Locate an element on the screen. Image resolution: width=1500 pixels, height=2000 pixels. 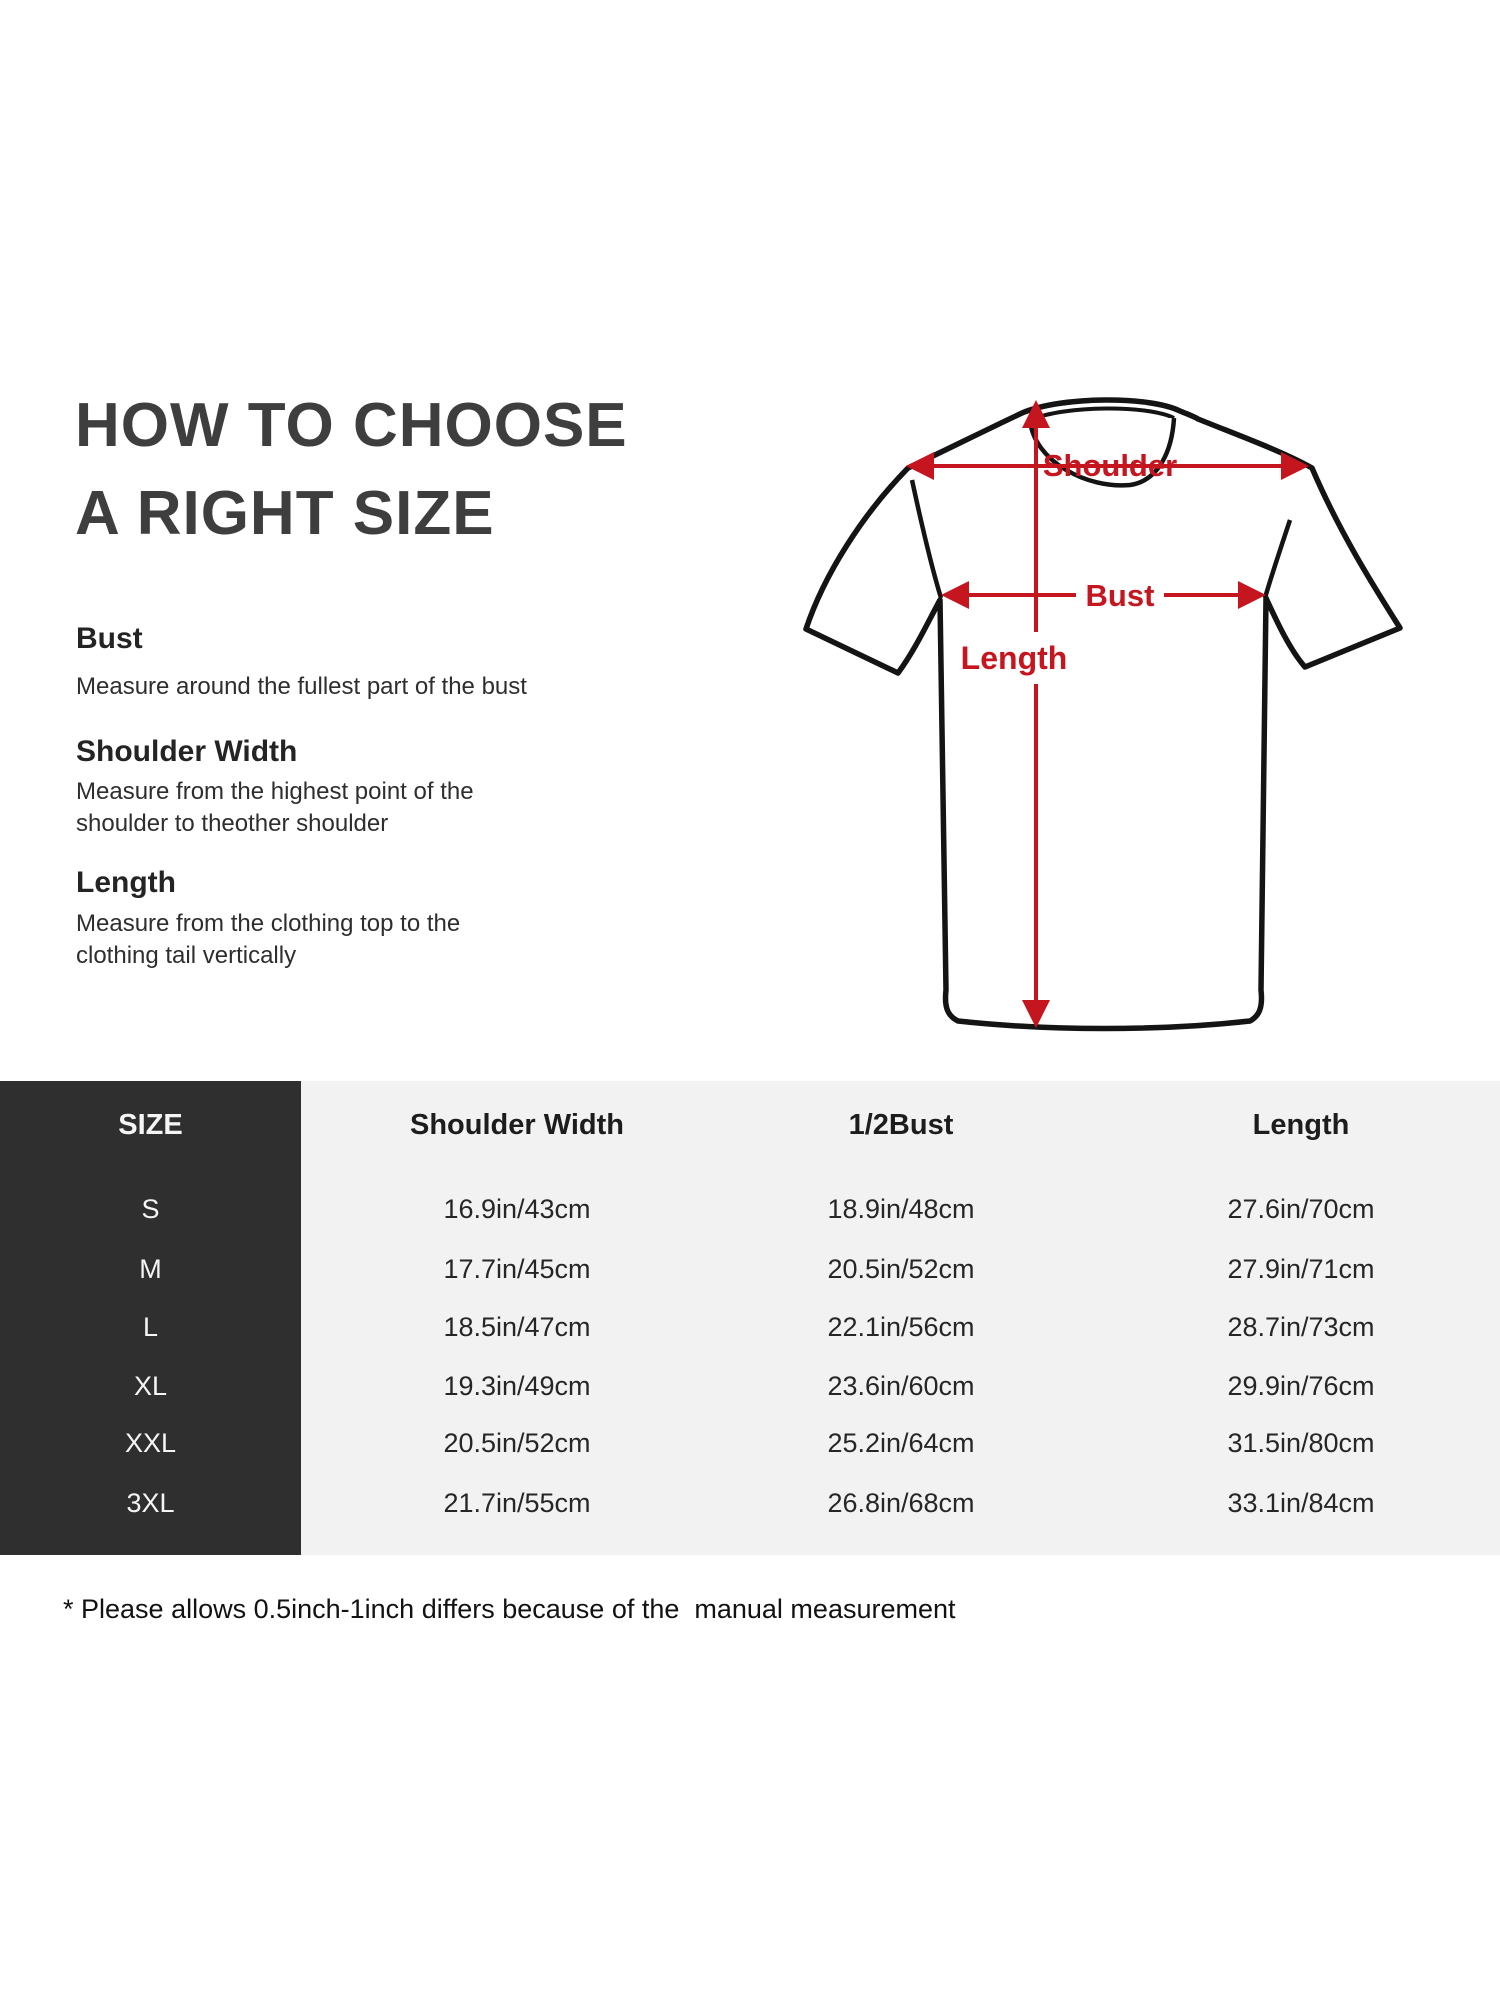
cell-bust: 23.6in/60cm is located at coordinates (901, 1386).